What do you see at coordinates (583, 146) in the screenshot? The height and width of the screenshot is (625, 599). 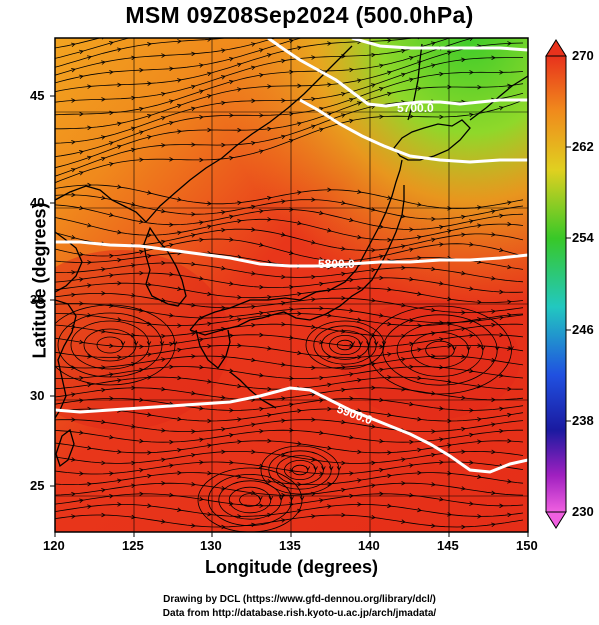 I see `colorbar-tick-label: 262` at bounding box center [583, 146].